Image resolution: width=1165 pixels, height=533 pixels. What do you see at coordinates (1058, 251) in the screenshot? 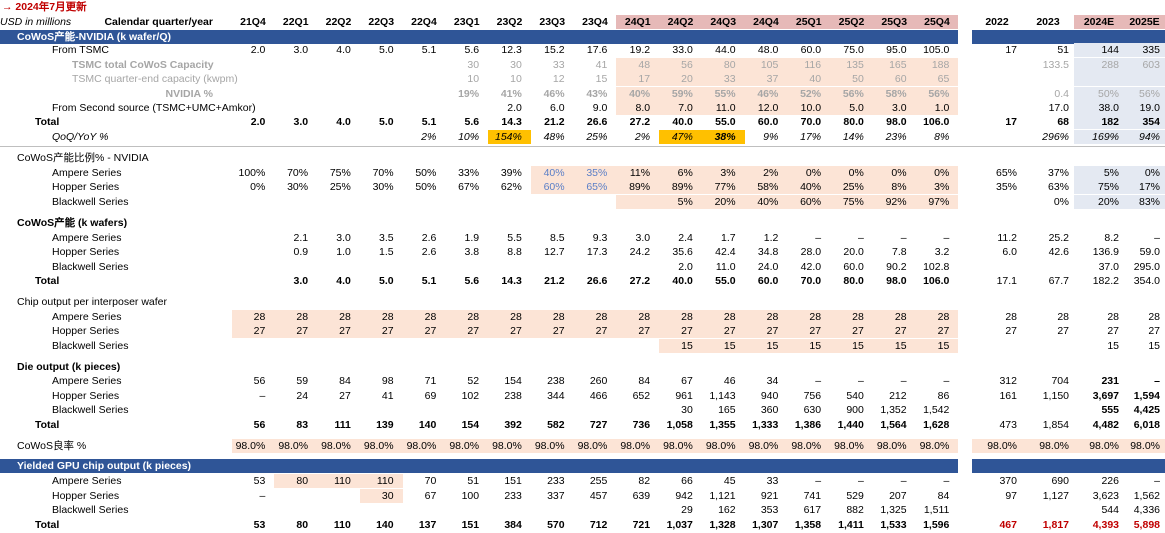
I see `value-cell: 42.6` at bounding box center [1058, 251].